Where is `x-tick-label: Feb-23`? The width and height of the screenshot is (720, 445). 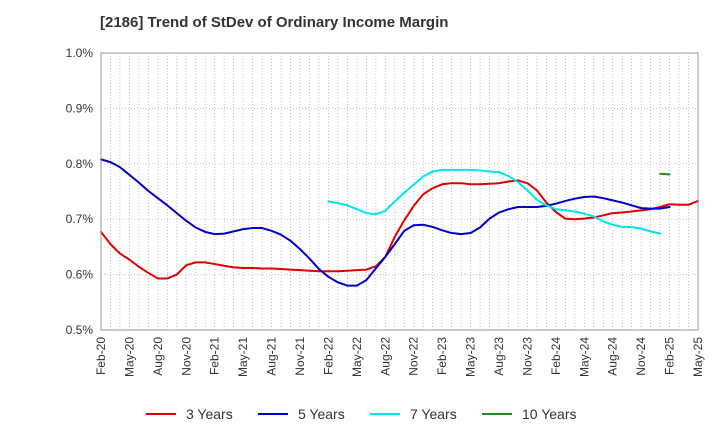
x-tick-label: Feb-23 is located at coordinates (442, 356).